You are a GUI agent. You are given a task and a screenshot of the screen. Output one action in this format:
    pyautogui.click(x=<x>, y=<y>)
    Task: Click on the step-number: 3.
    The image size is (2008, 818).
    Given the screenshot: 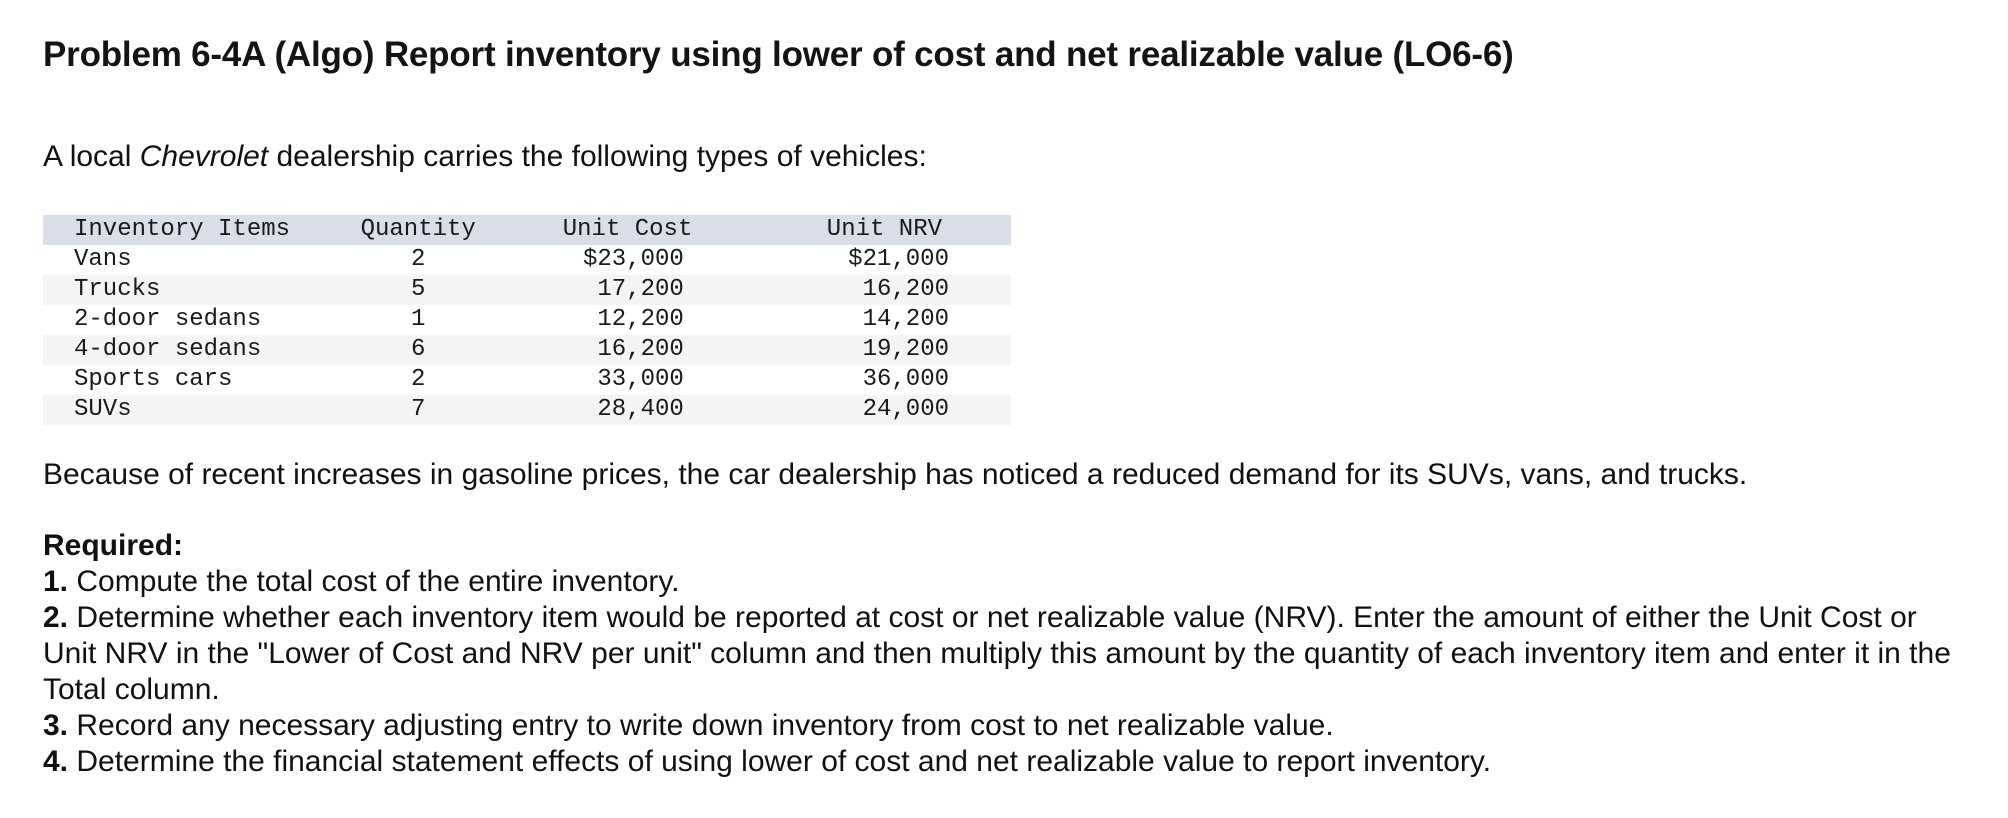 What is the action you would take?
    pyautogui.click(x=56, y=725)
    